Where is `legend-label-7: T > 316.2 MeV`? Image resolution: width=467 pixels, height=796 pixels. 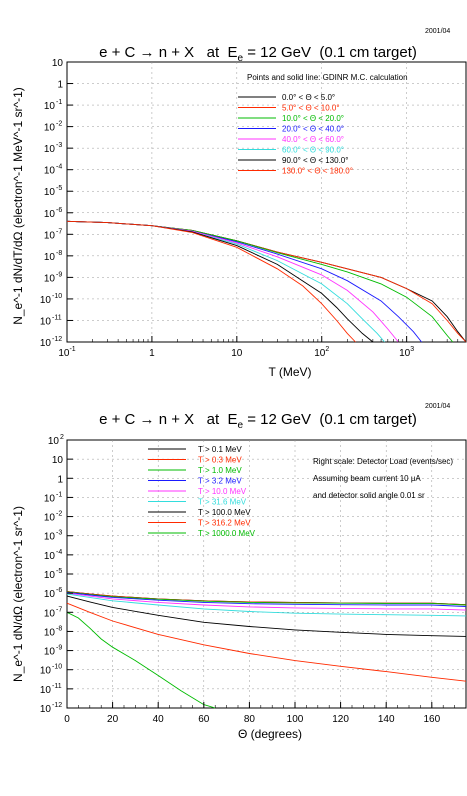 legend-label-7: T > 316.2 MeV is located at coordinates (224, 523).